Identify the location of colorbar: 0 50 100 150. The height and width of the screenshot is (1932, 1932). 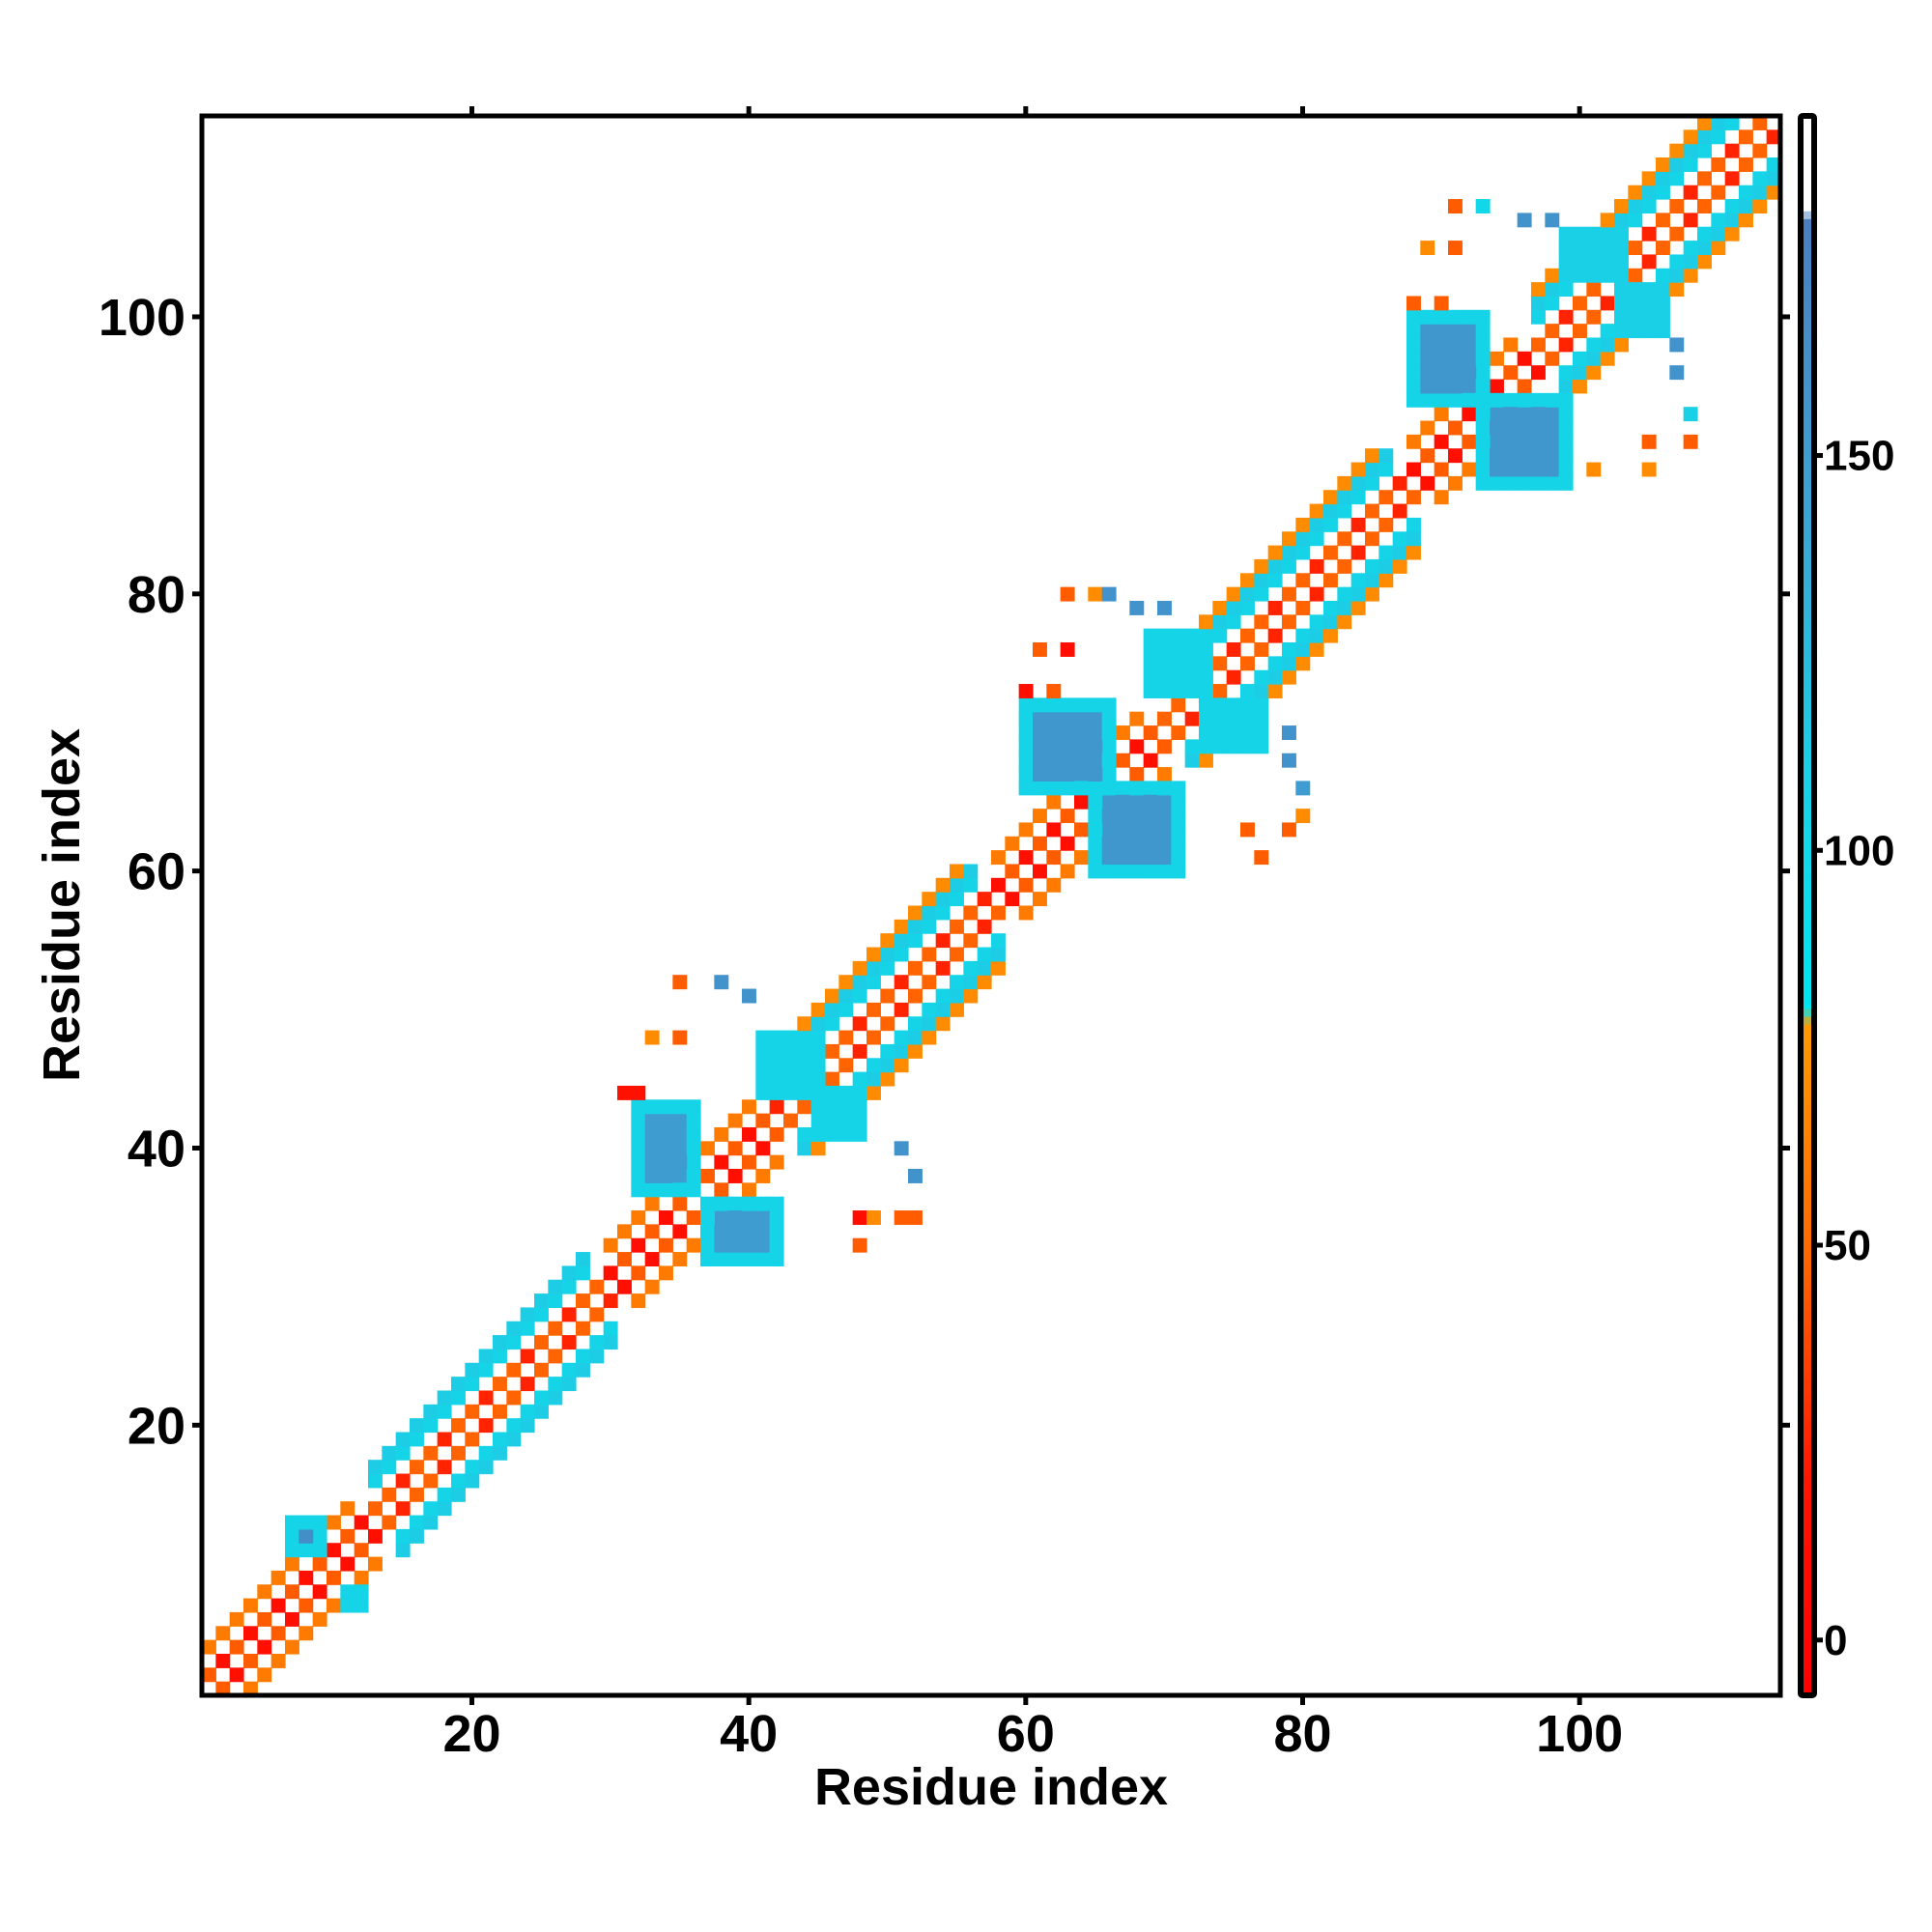
(1846, 905).